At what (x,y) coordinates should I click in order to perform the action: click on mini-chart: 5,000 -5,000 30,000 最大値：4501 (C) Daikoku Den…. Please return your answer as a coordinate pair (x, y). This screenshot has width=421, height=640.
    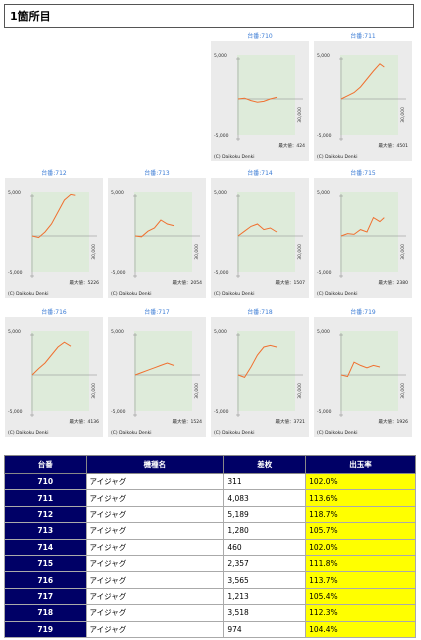
    Looking at the image, I should click on (363, 101).